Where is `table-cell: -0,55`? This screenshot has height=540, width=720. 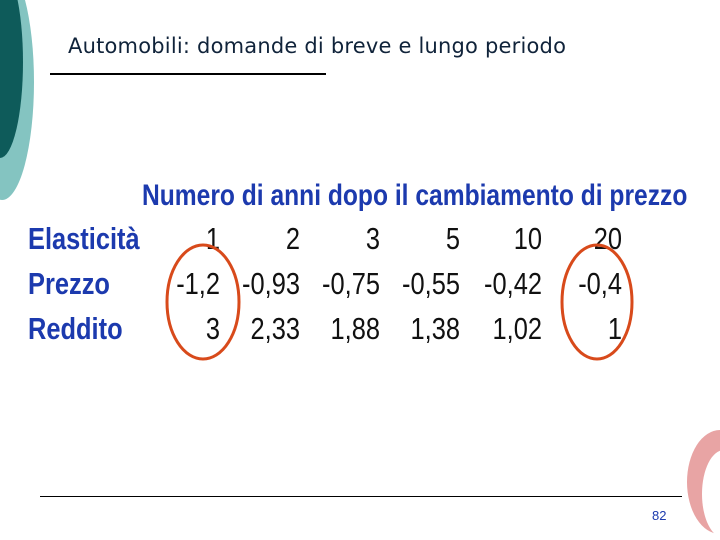 table-cell: -0,55 is located at coordinates (431, 283).